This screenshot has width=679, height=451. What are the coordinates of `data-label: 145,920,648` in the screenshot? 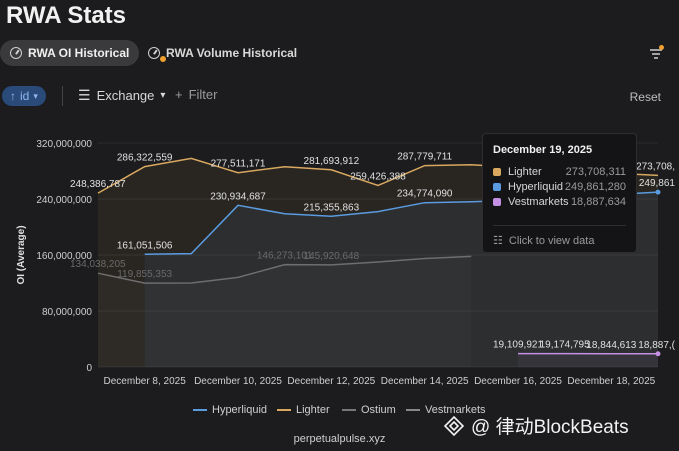 It's located at (332, 256).